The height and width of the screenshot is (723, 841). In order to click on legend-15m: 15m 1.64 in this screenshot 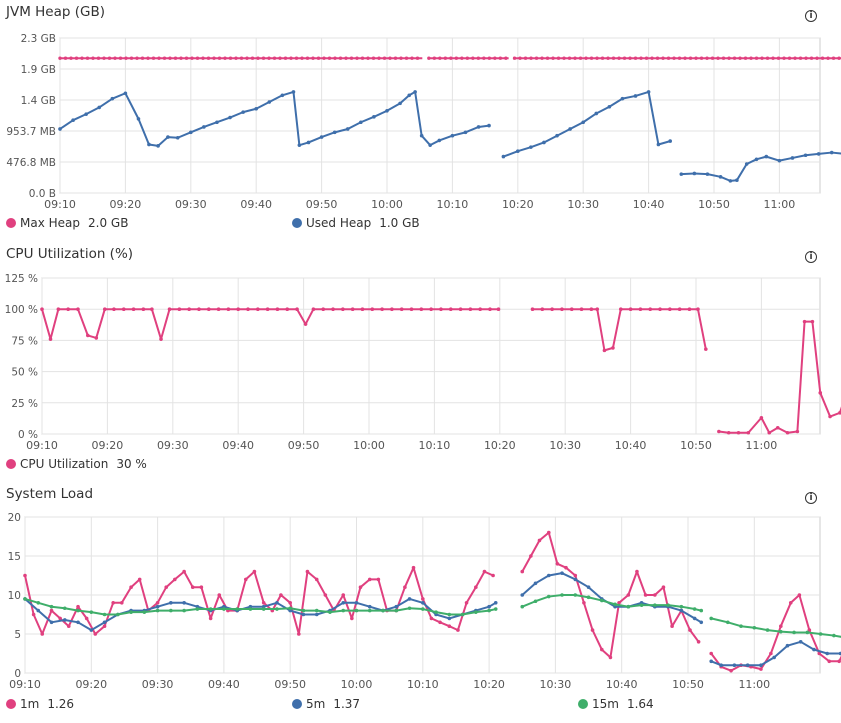, I will do `click(616, 704)`.